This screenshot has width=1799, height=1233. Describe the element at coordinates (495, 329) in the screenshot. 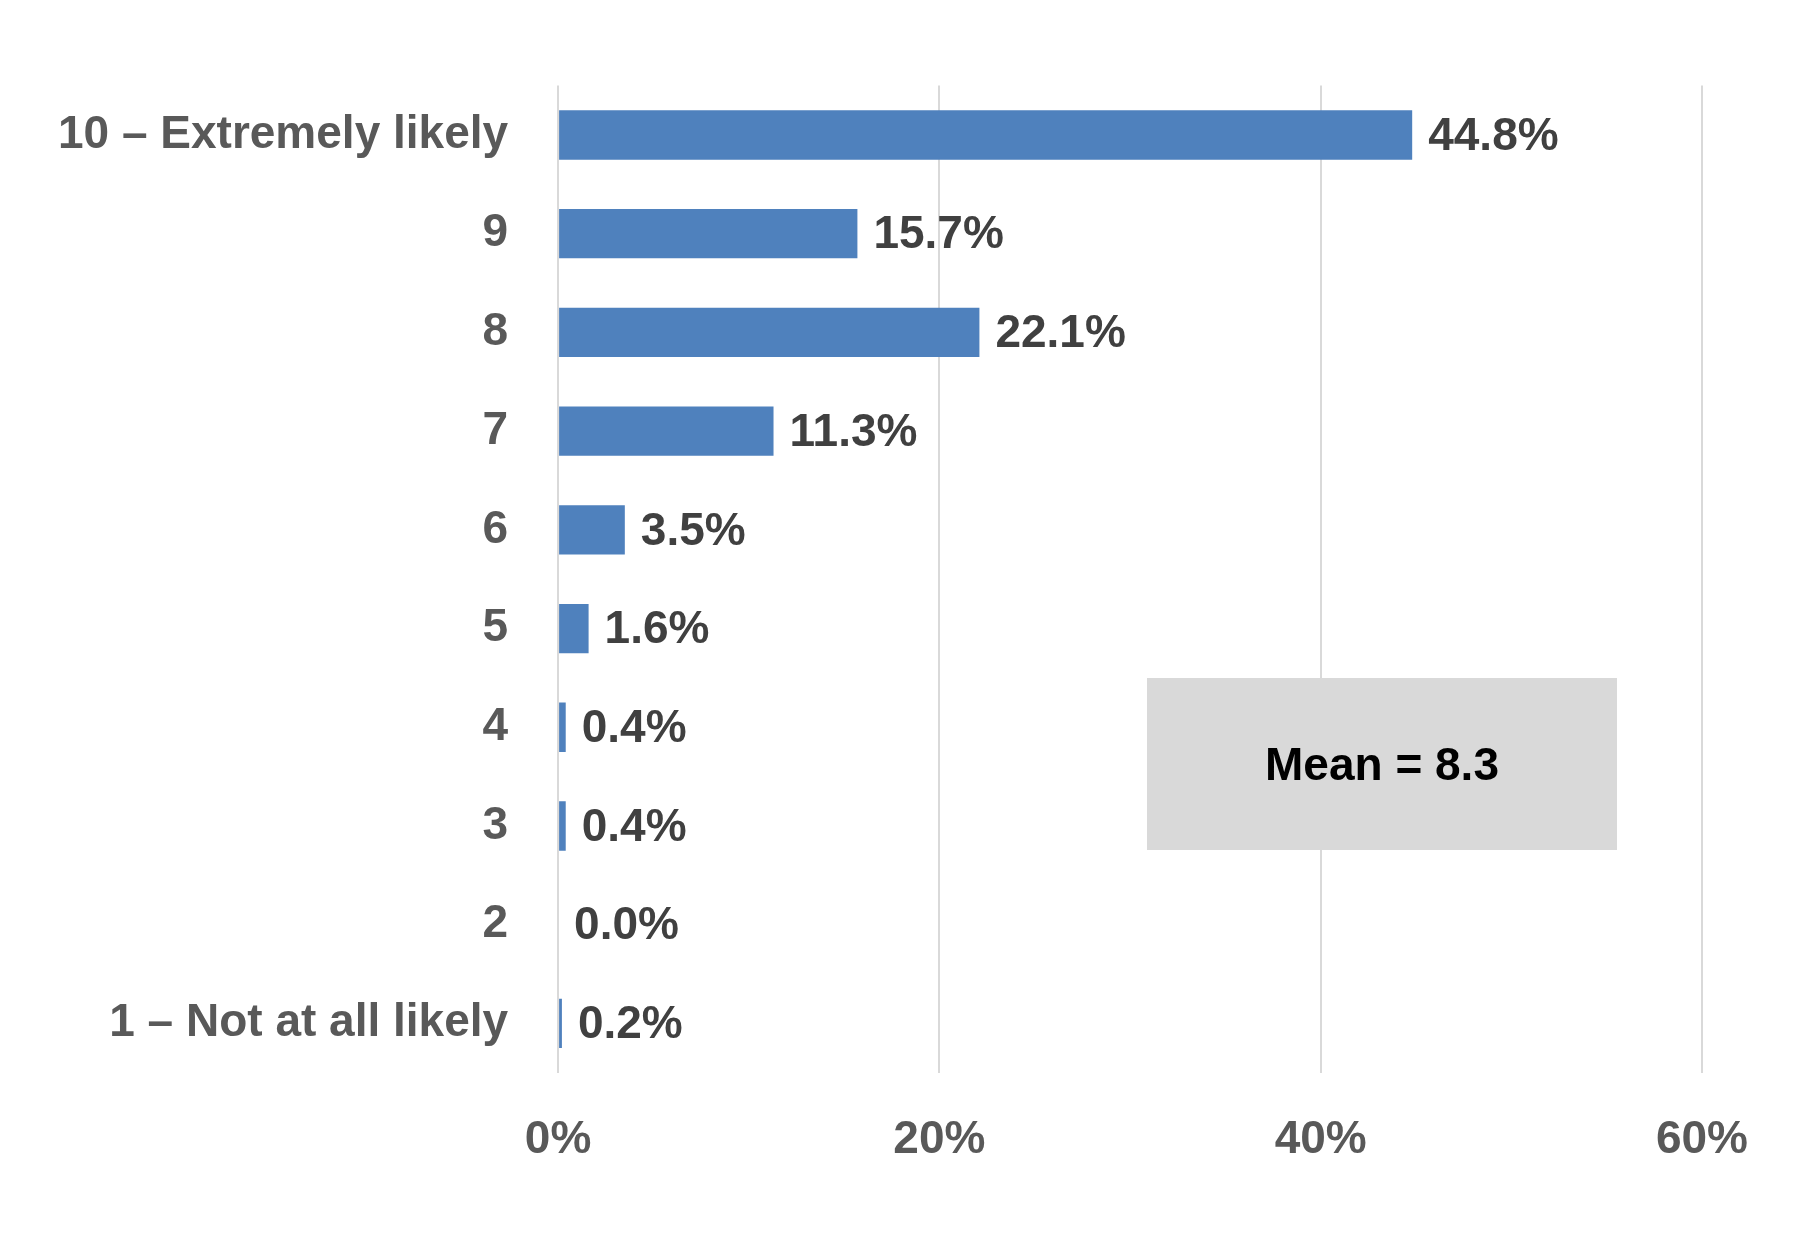

I see `y-tick-label: 8` at that location.